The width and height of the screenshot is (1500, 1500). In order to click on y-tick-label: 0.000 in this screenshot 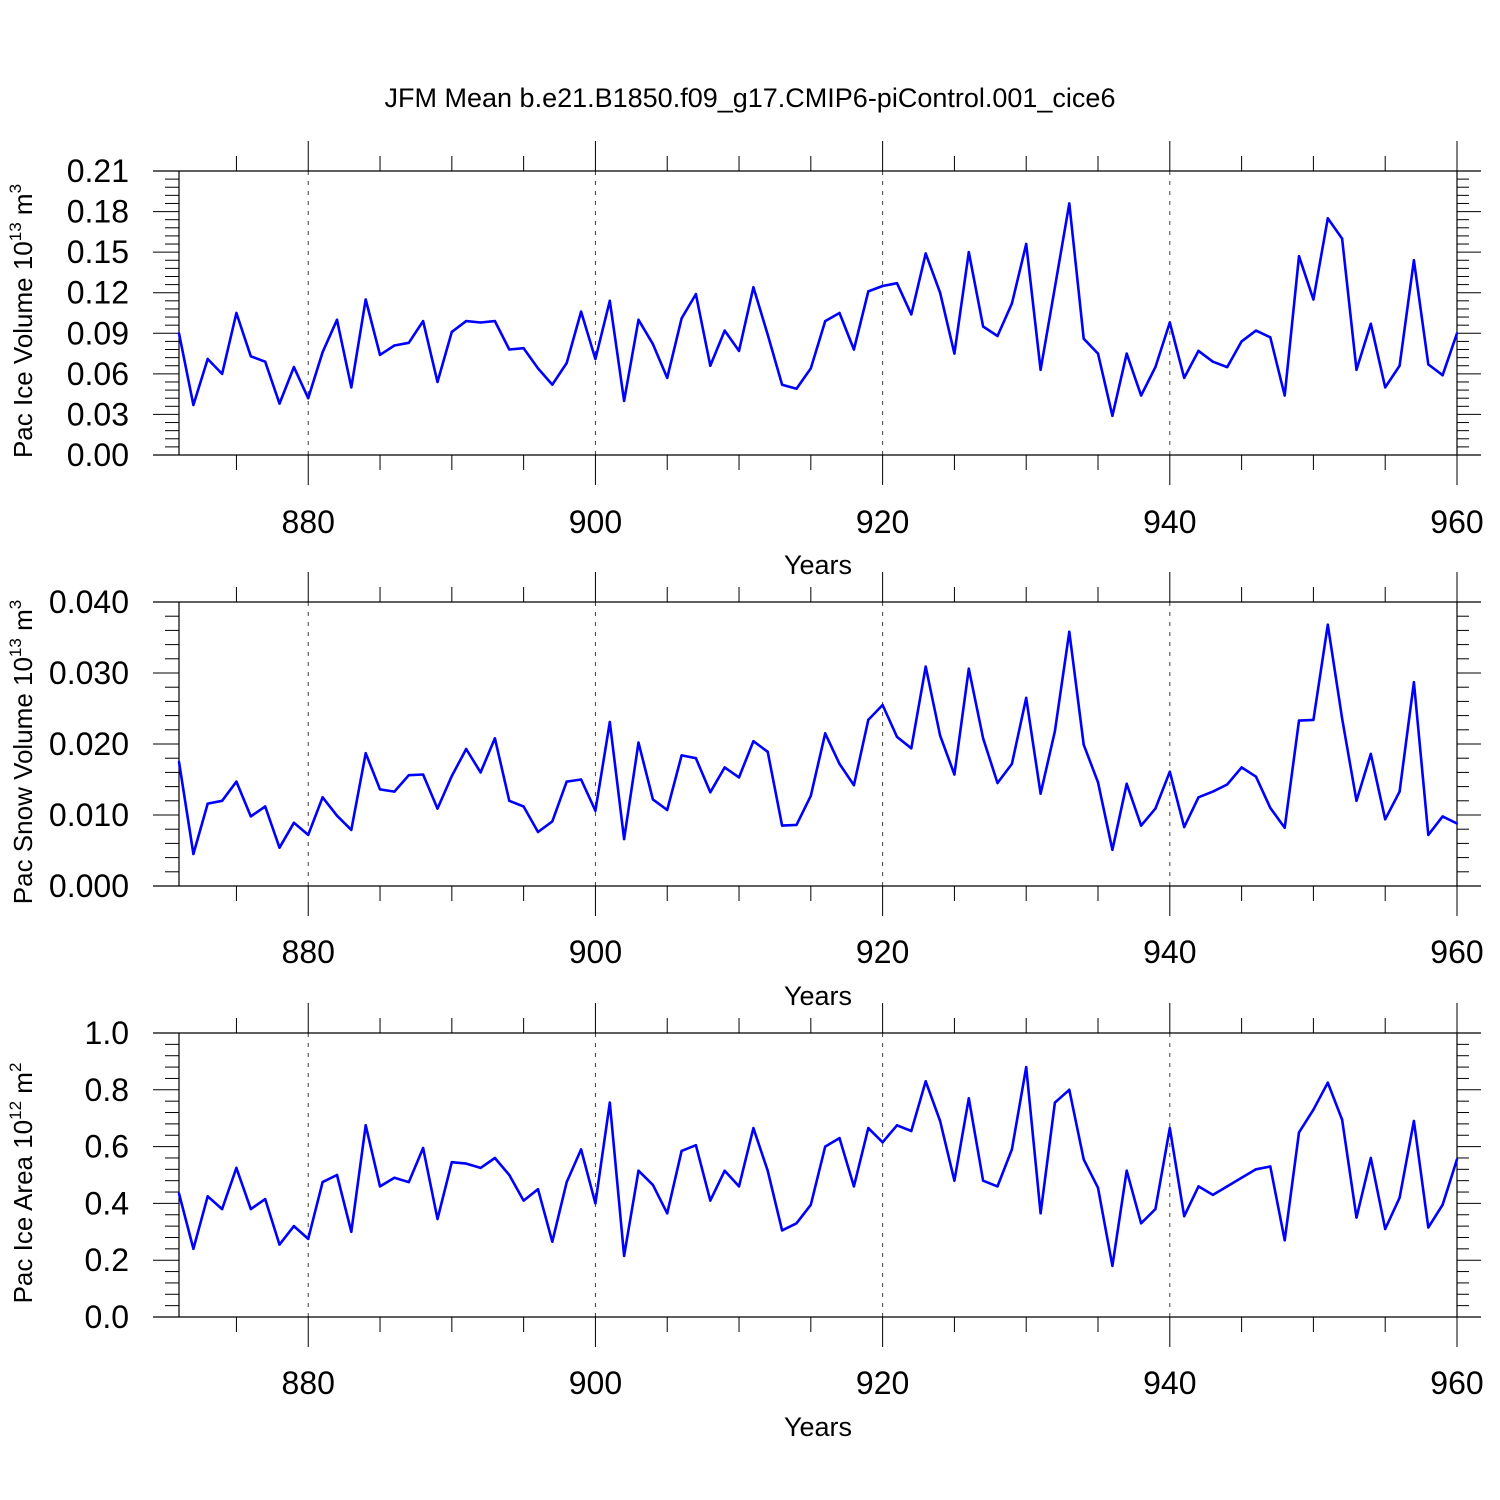, I will do `click(89, 886)`.